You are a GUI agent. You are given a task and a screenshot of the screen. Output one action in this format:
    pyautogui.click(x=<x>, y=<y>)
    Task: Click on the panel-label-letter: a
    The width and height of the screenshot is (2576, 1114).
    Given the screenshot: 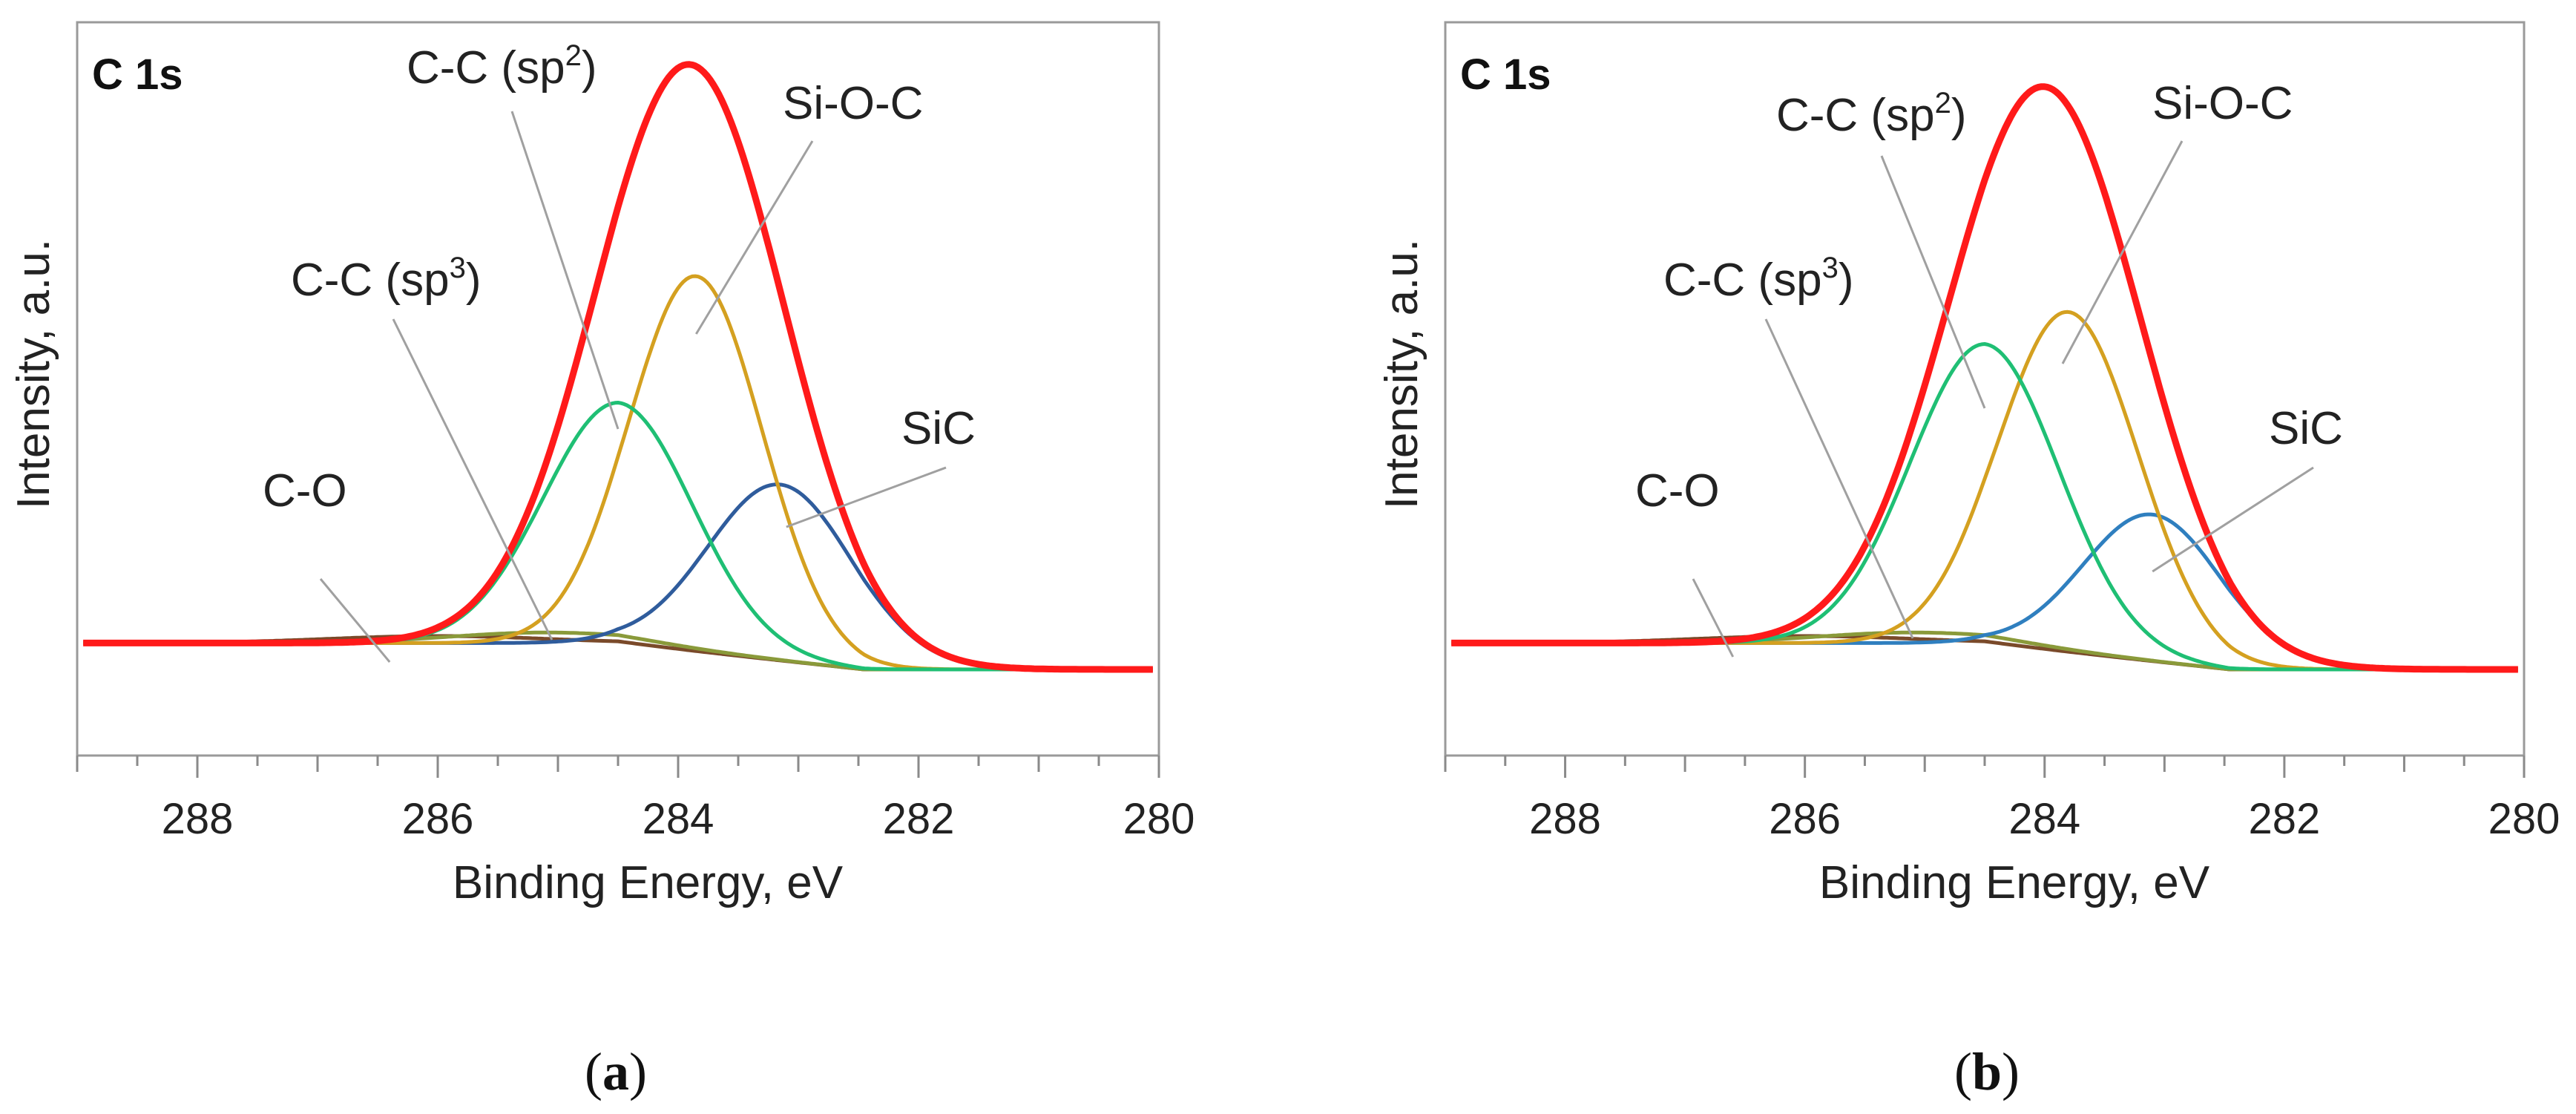 What is the action you would take?
    pyautogui.click(x=615, y=1071)
    